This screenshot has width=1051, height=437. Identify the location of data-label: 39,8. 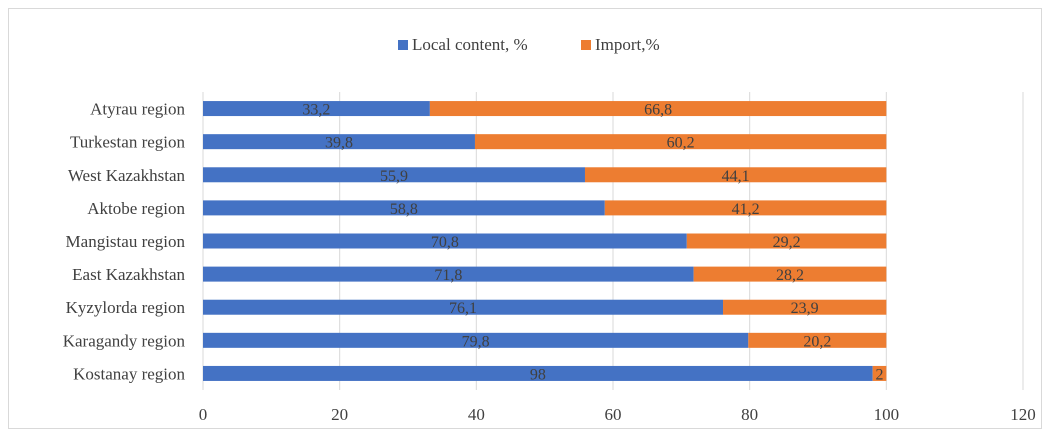
(339, 143).